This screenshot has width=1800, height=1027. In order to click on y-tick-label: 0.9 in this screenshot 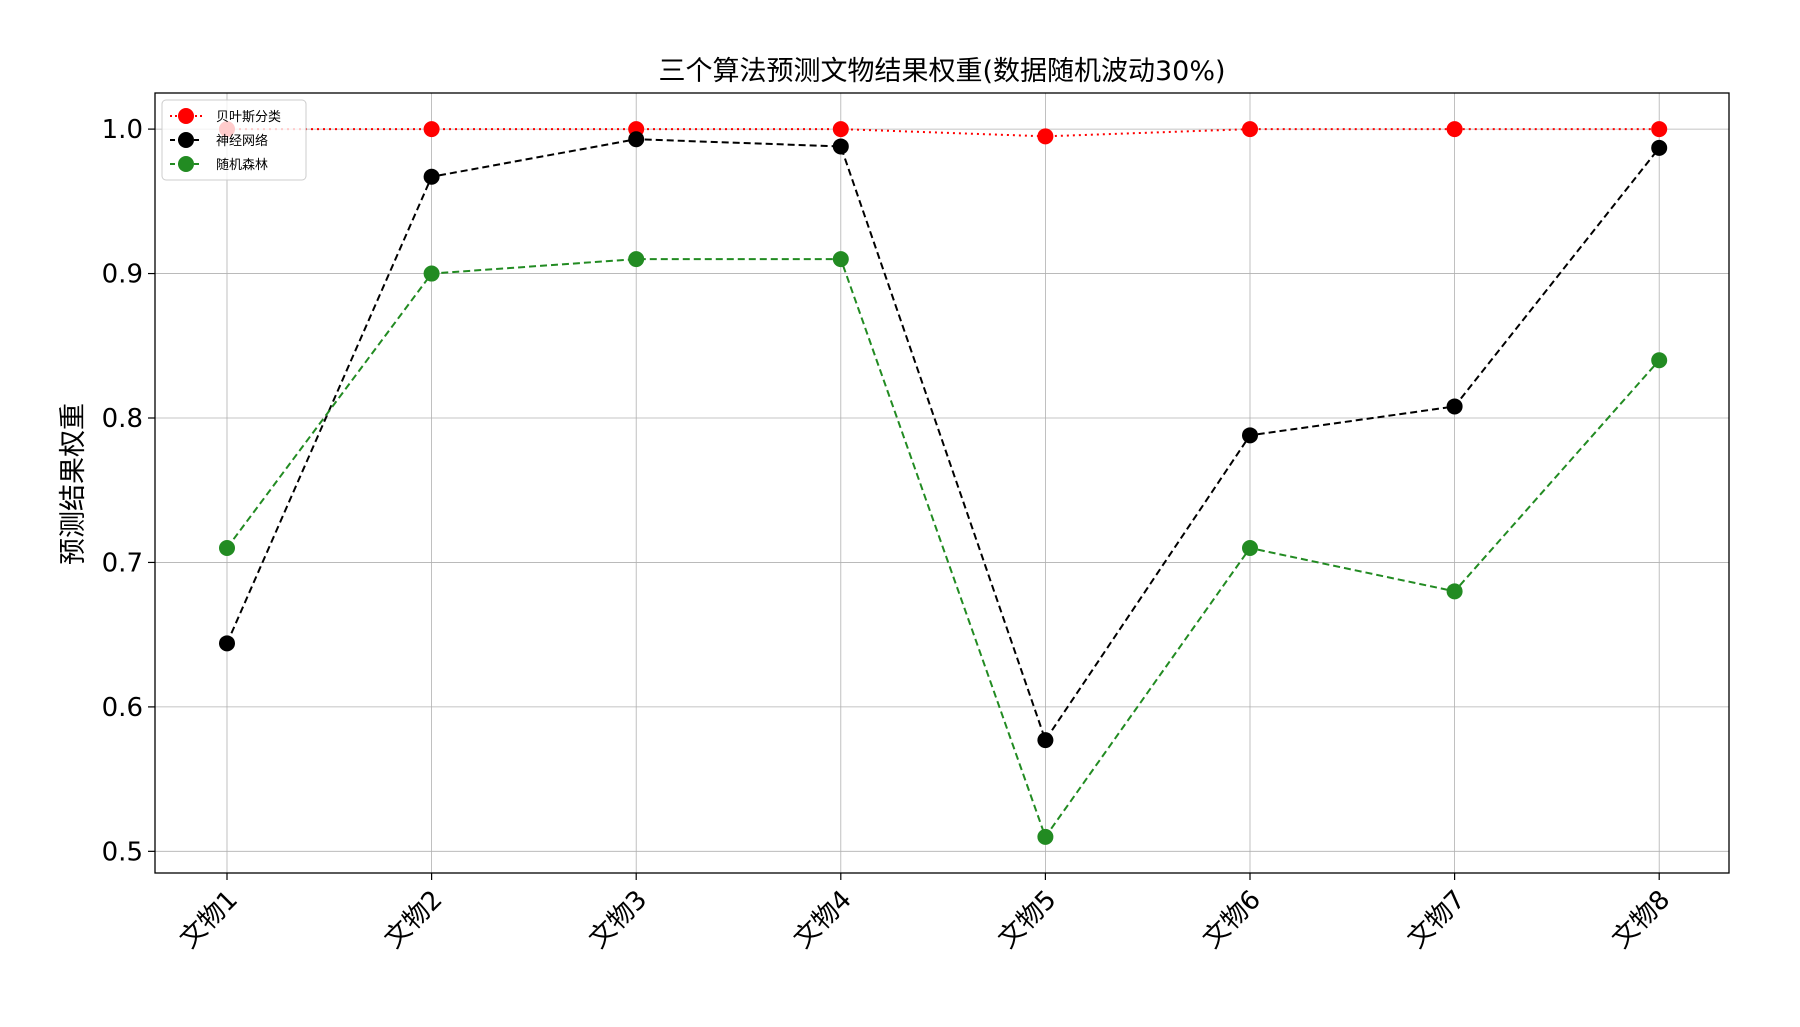, I will do `click(122, 275)`.